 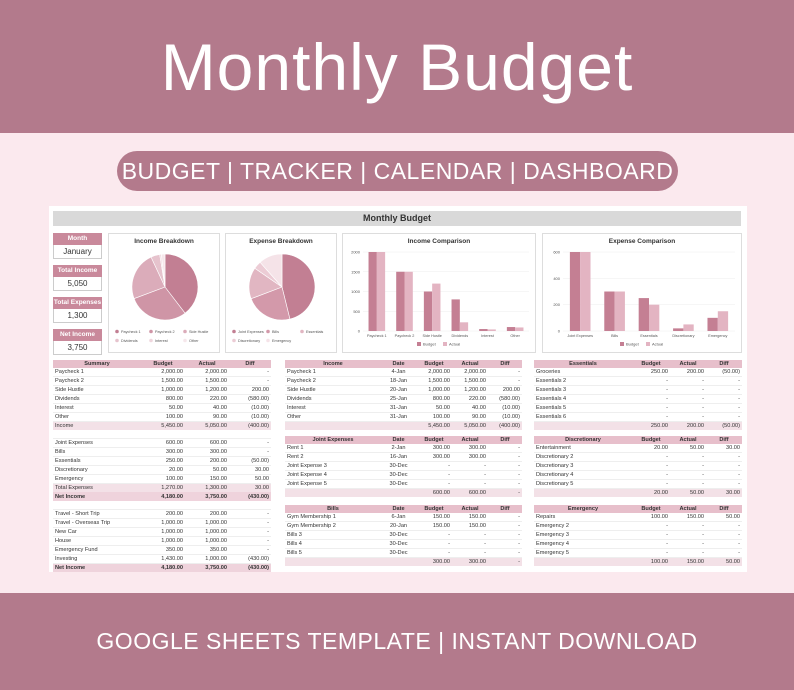 I want to click on table-cell: 40.00, so click(x=470, y=408).